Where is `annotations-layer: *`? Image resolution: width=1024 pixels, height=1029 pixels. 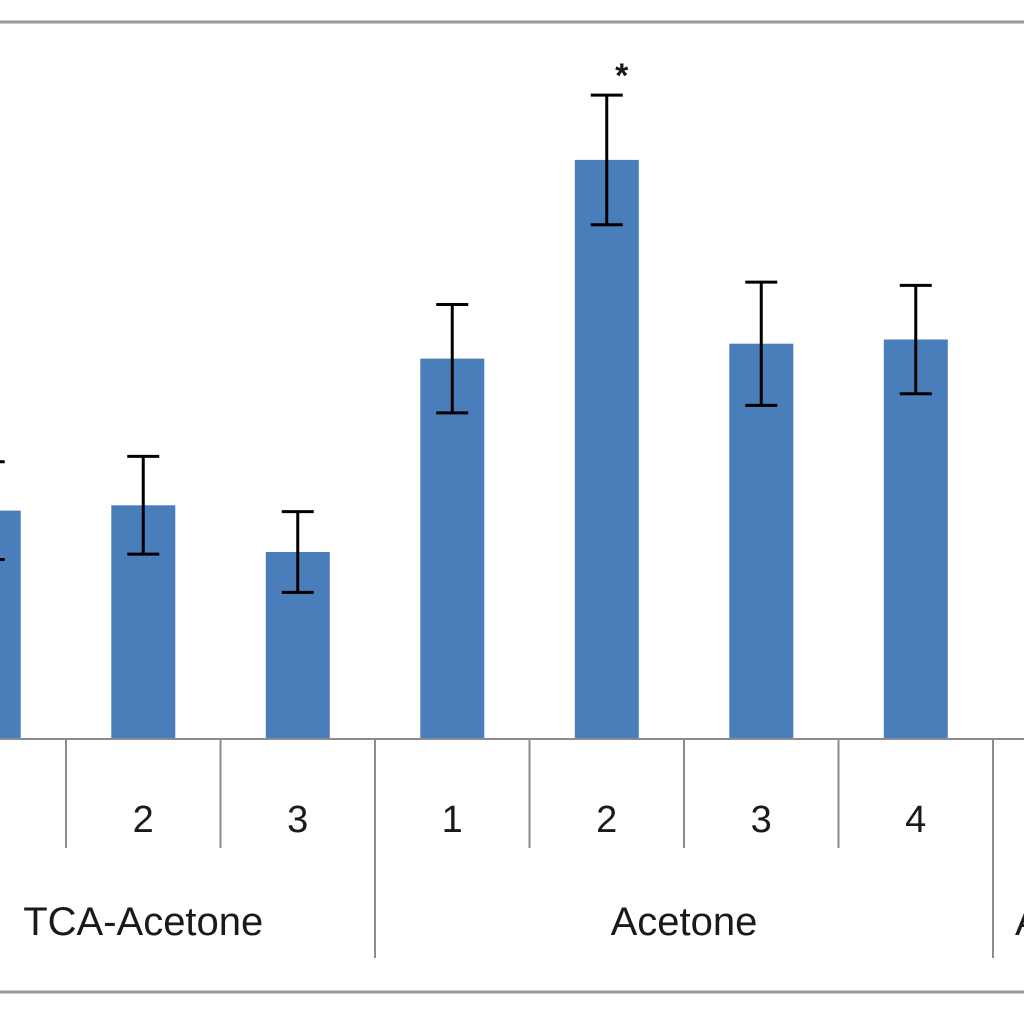 annotations-layer: * is located at coordinates (622, 76).